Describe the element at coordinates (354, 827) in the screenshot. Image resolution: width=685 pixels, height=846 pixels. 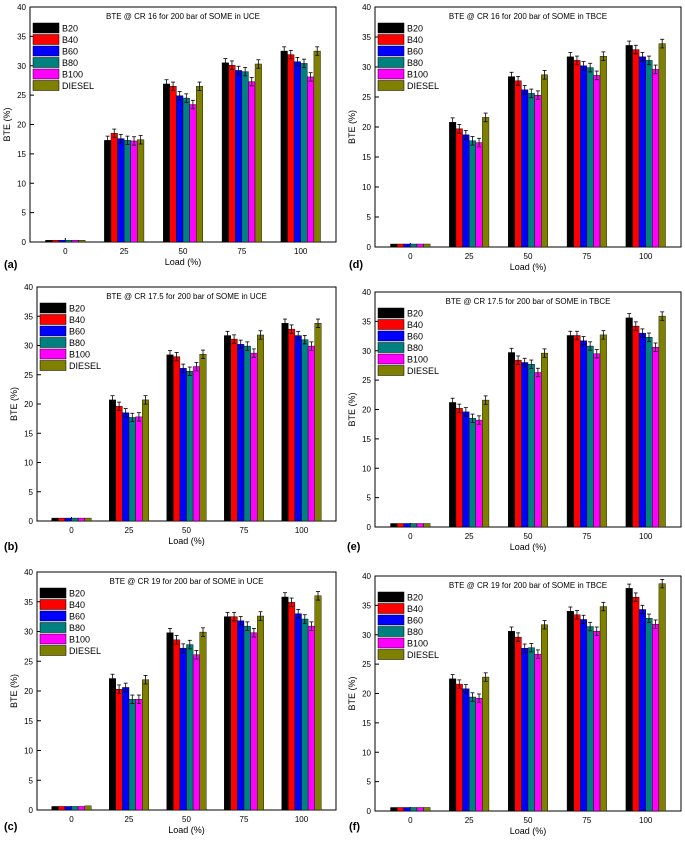
I see `panel-label: (f)` at that location.